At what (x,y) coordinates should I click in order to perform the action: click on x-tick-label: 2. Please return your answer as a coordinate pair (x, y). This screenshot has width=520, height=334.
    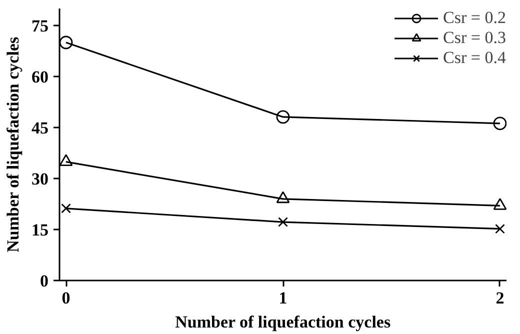
    Looking at the image, I should click on (500, 298).